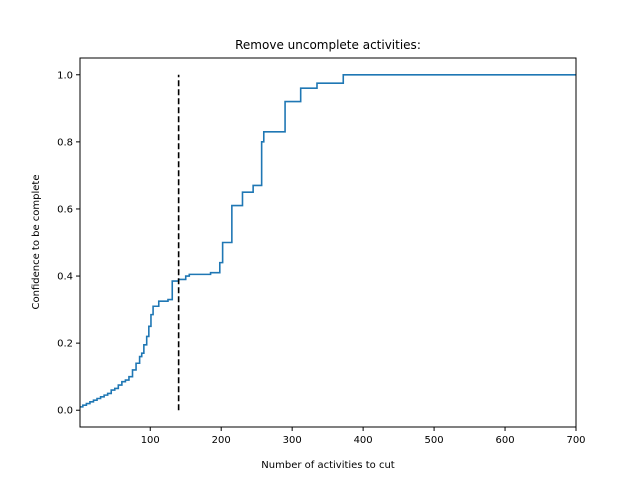  What do you see at coordinates (575, 440) in the screenshot?
I see `x-tick-label: 700` at bounding box center [575, 440].